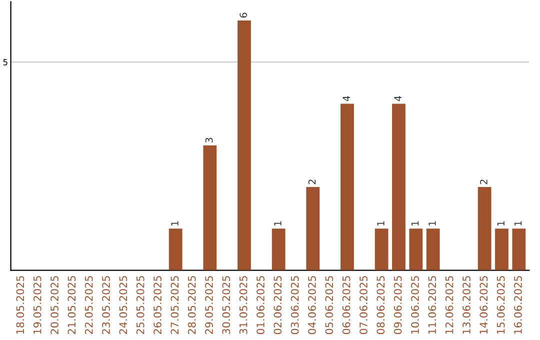 This screenshot has height=340, width=540. I want to click on x-tick-label: 02.06.2025, so click(278, 305).